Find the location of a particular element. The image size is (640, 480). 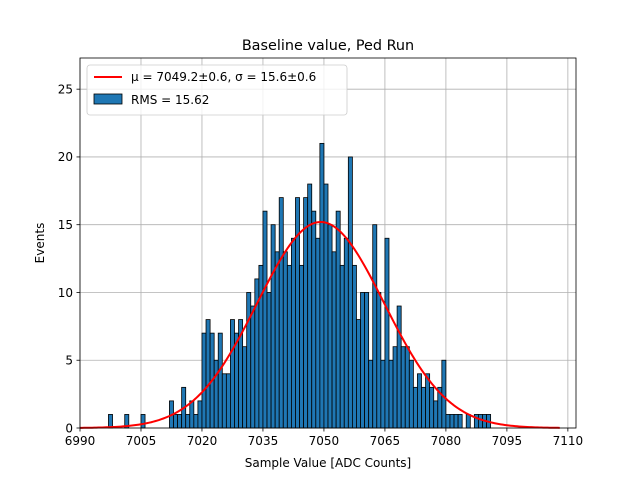

legend: μ = 7049.2±0.6, σ = 15.6±0.6 RMS = 15.62 is located at coordinates (217, 90).